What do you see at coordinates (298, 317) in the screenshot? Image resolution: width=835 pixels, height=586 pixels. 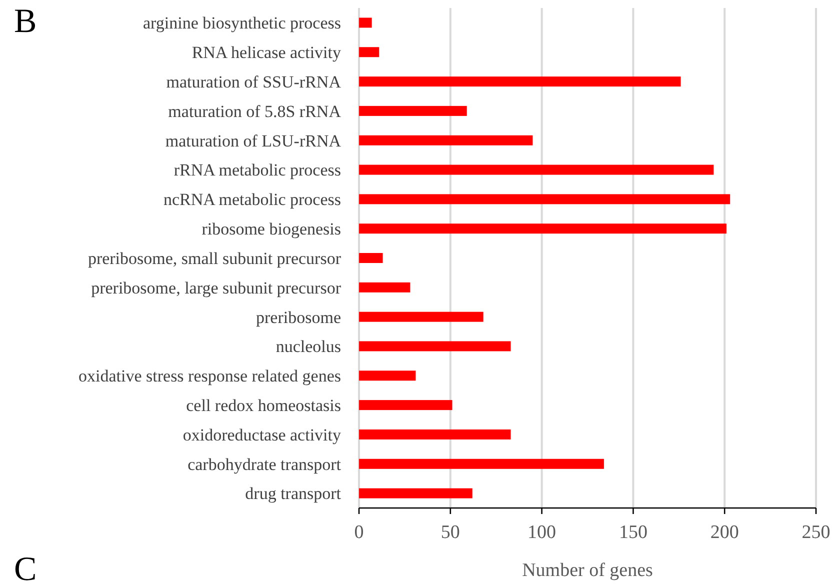 I see `y-tick-label: preribosome` at bounding box center [298, 317].